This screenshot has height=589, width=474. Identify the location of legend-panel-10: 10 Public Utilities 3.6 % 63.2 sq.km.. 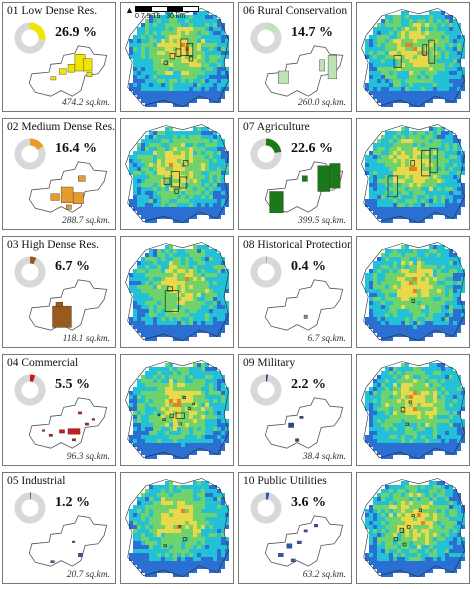
(295, 528).